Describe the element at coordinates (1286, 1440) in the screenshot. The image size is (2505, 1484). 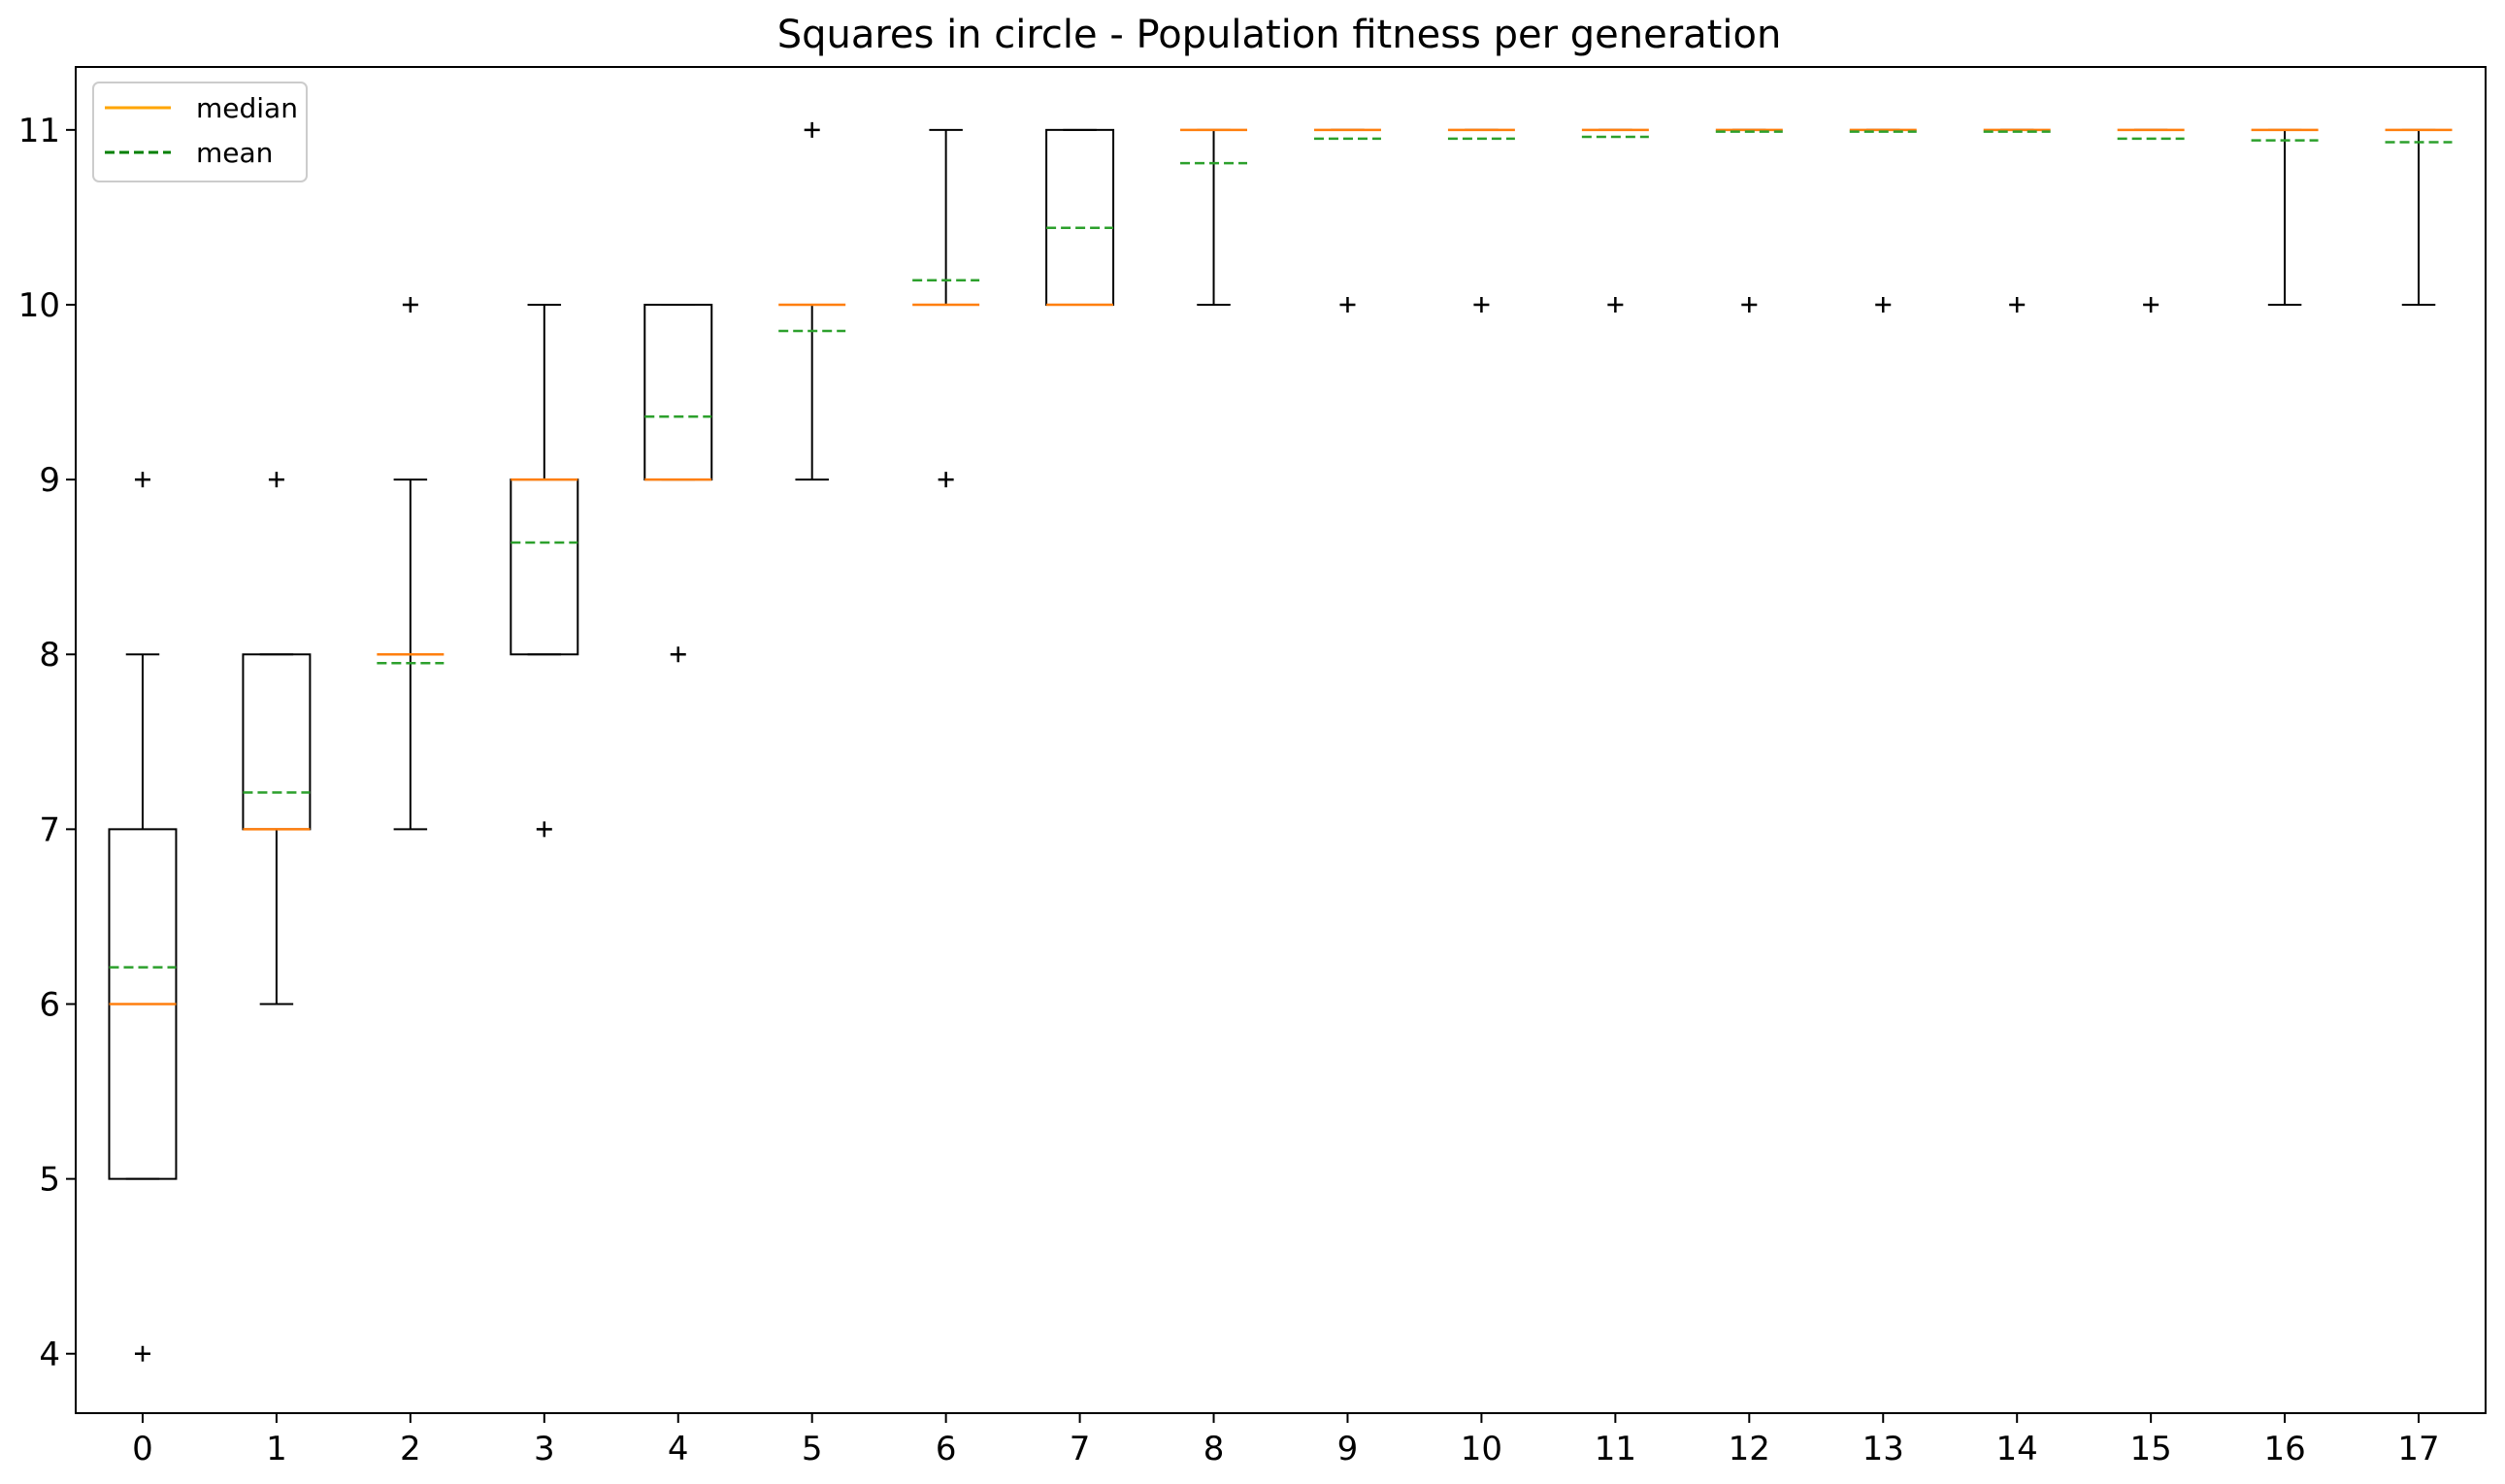
I see `x-axis: 0 1 2 3 4 5 6 7 8 9 10 11 12 13 14 15 16 17` at that location.